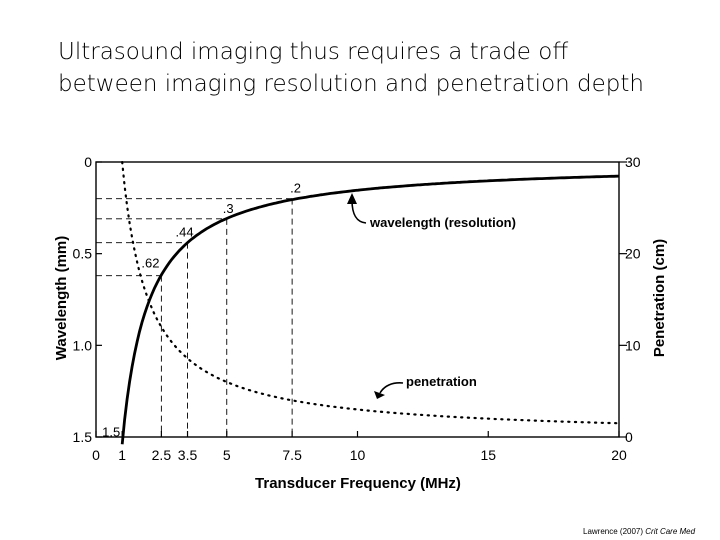  I want to click on x-tick-label: 5, so click(227, 455).